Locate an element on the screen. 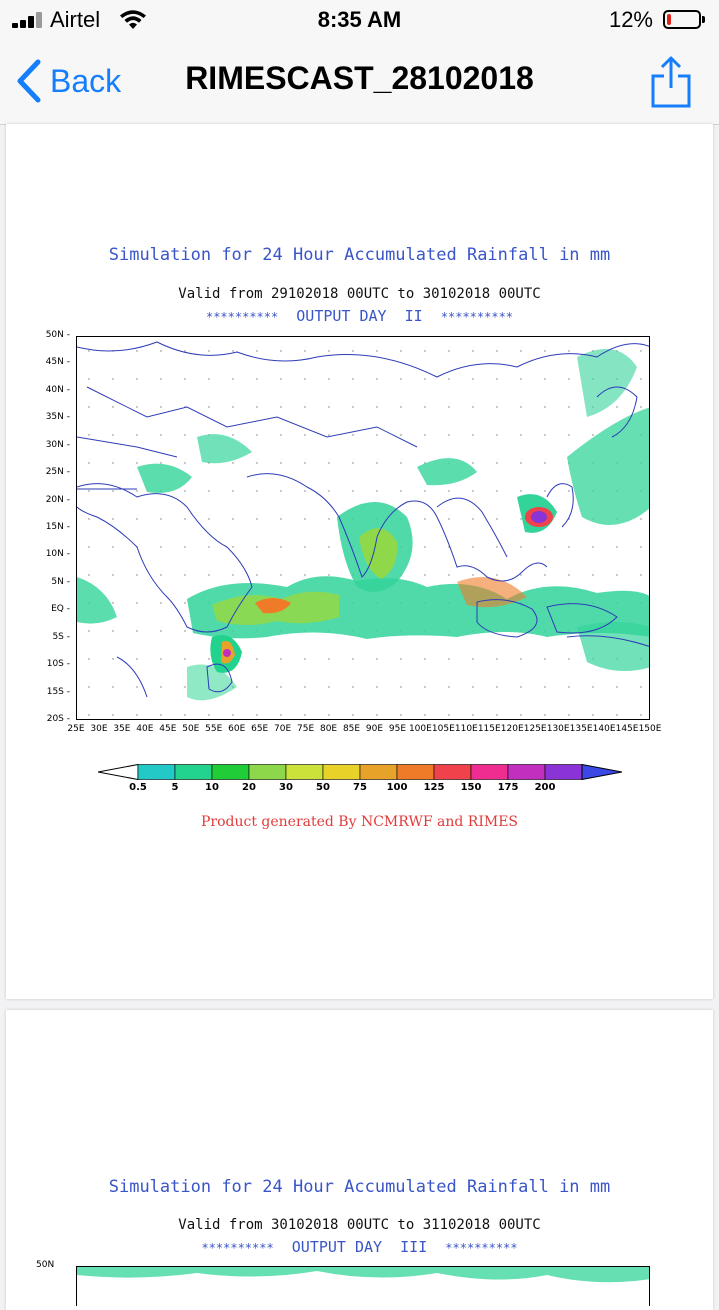  longitude-label: 70E is located at coordinates (283, 729).